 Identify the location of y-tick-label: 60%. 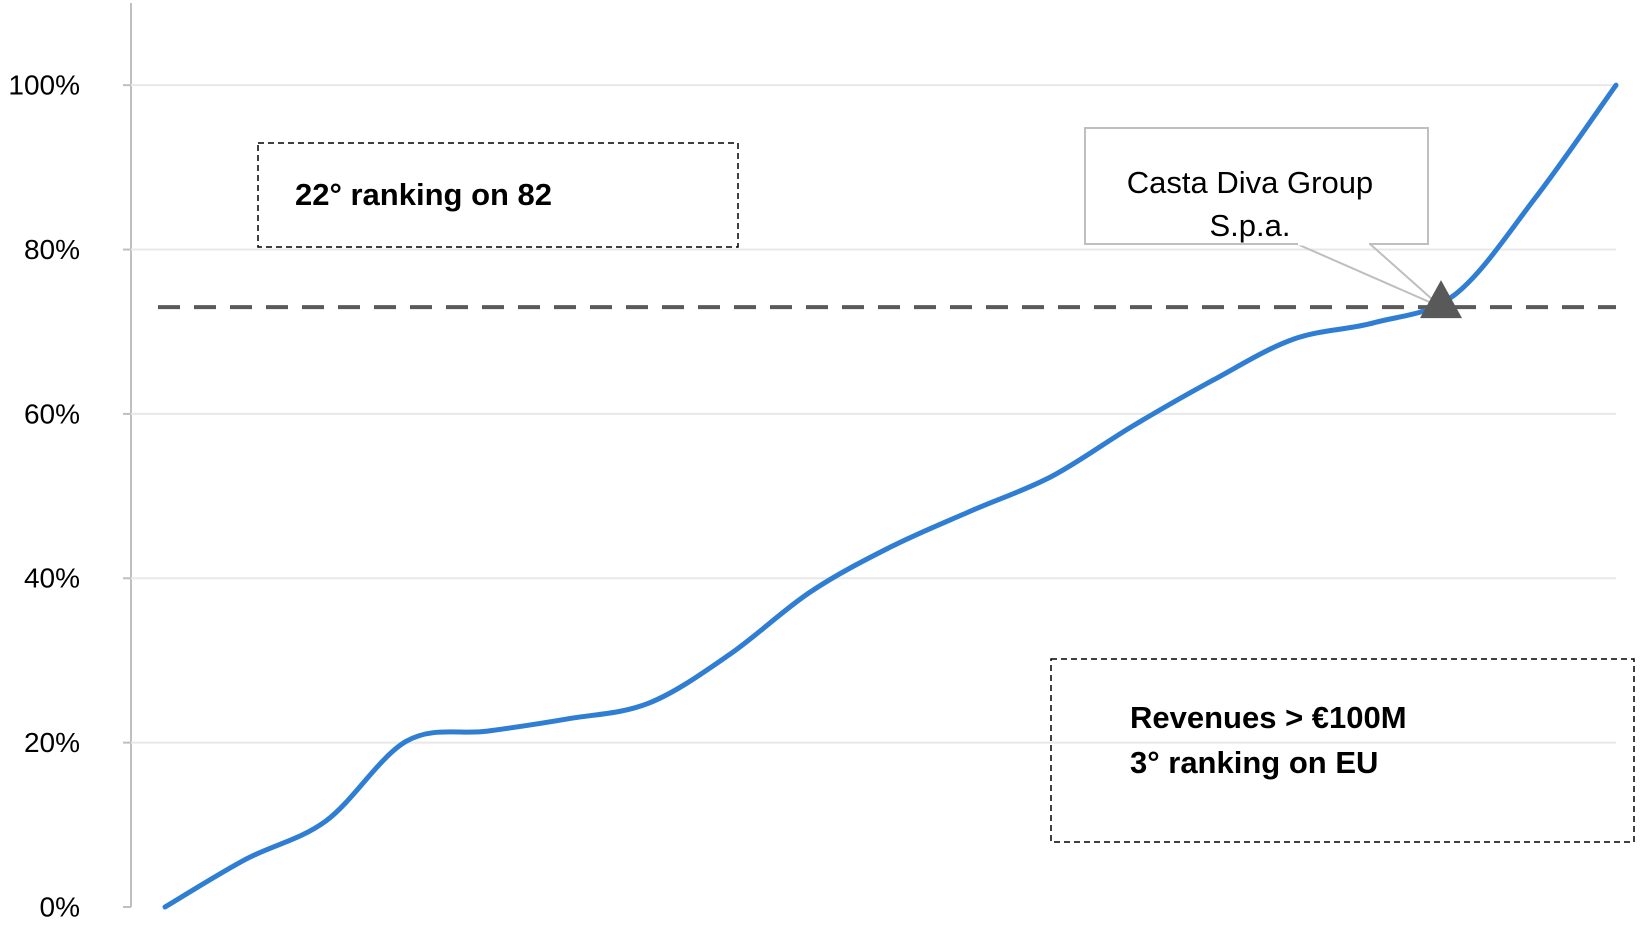
(52, 413).